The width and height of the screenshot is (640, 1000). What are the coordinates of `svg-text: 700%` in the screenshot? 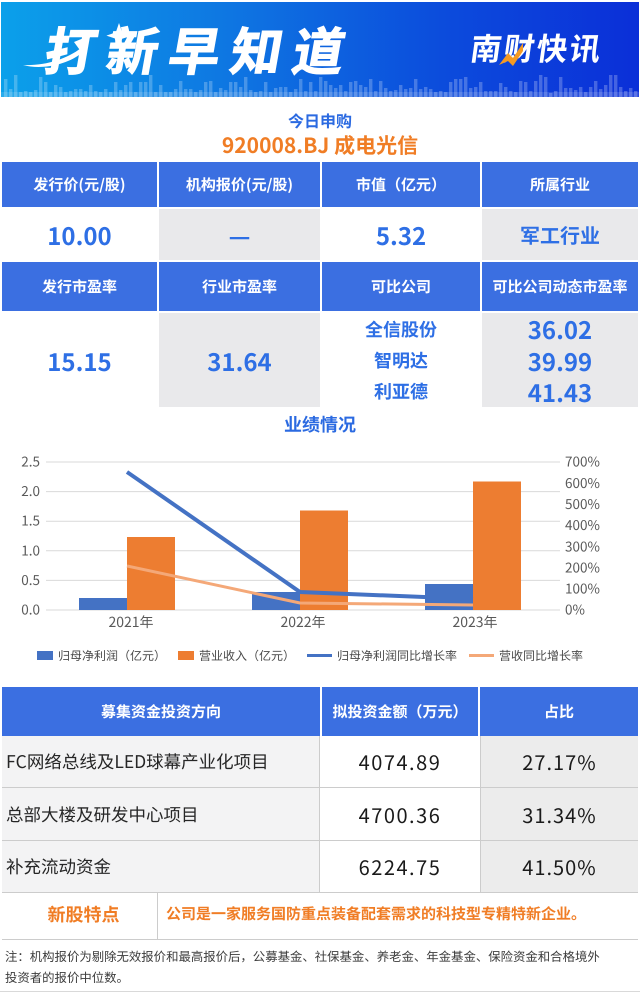 It's located at (582, 461).